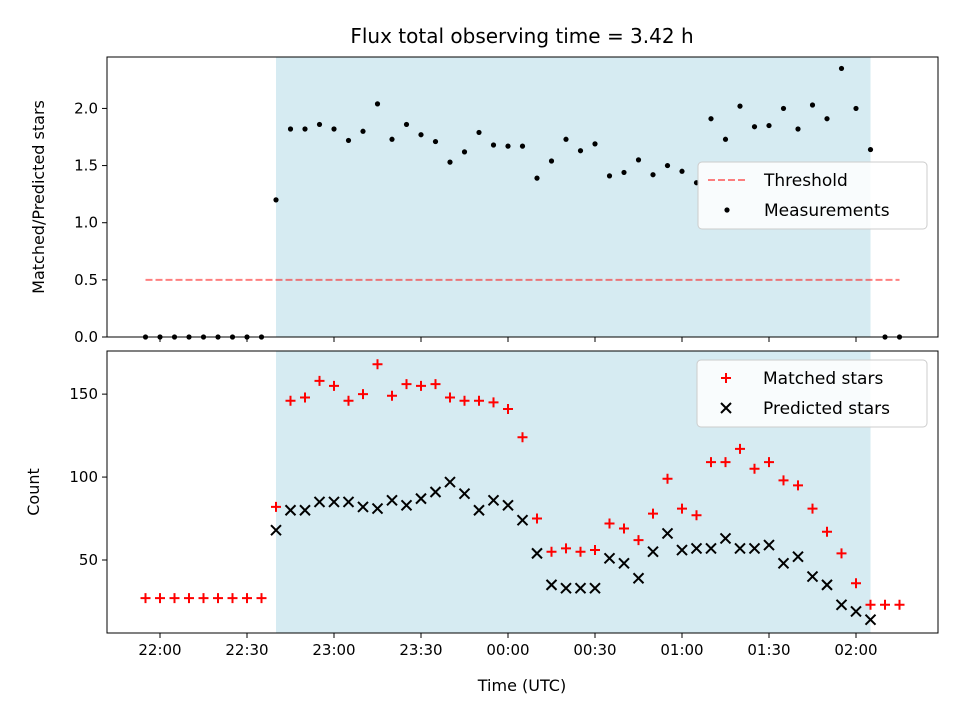 Image resolution: width=960 pixels, height=720 pixels. Describe the element at coordinates (812, 195) in the screenshot. I see `top-legend-box` at that location.